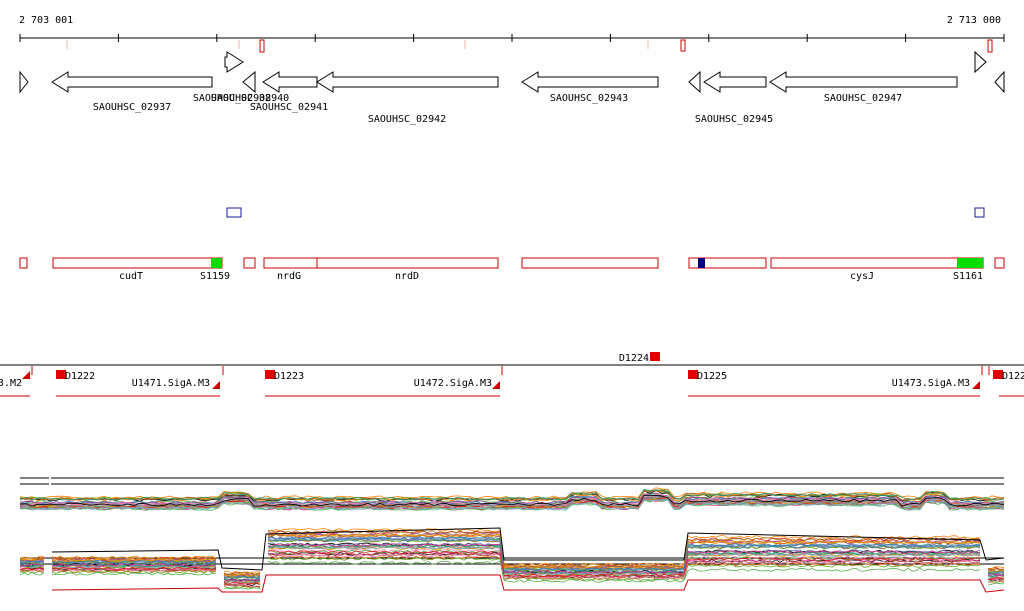 The height and width of the screenshot is (611, 1024). I want to click on transcription-unit-label: U1472.SigA.M3, so click(453, 383).